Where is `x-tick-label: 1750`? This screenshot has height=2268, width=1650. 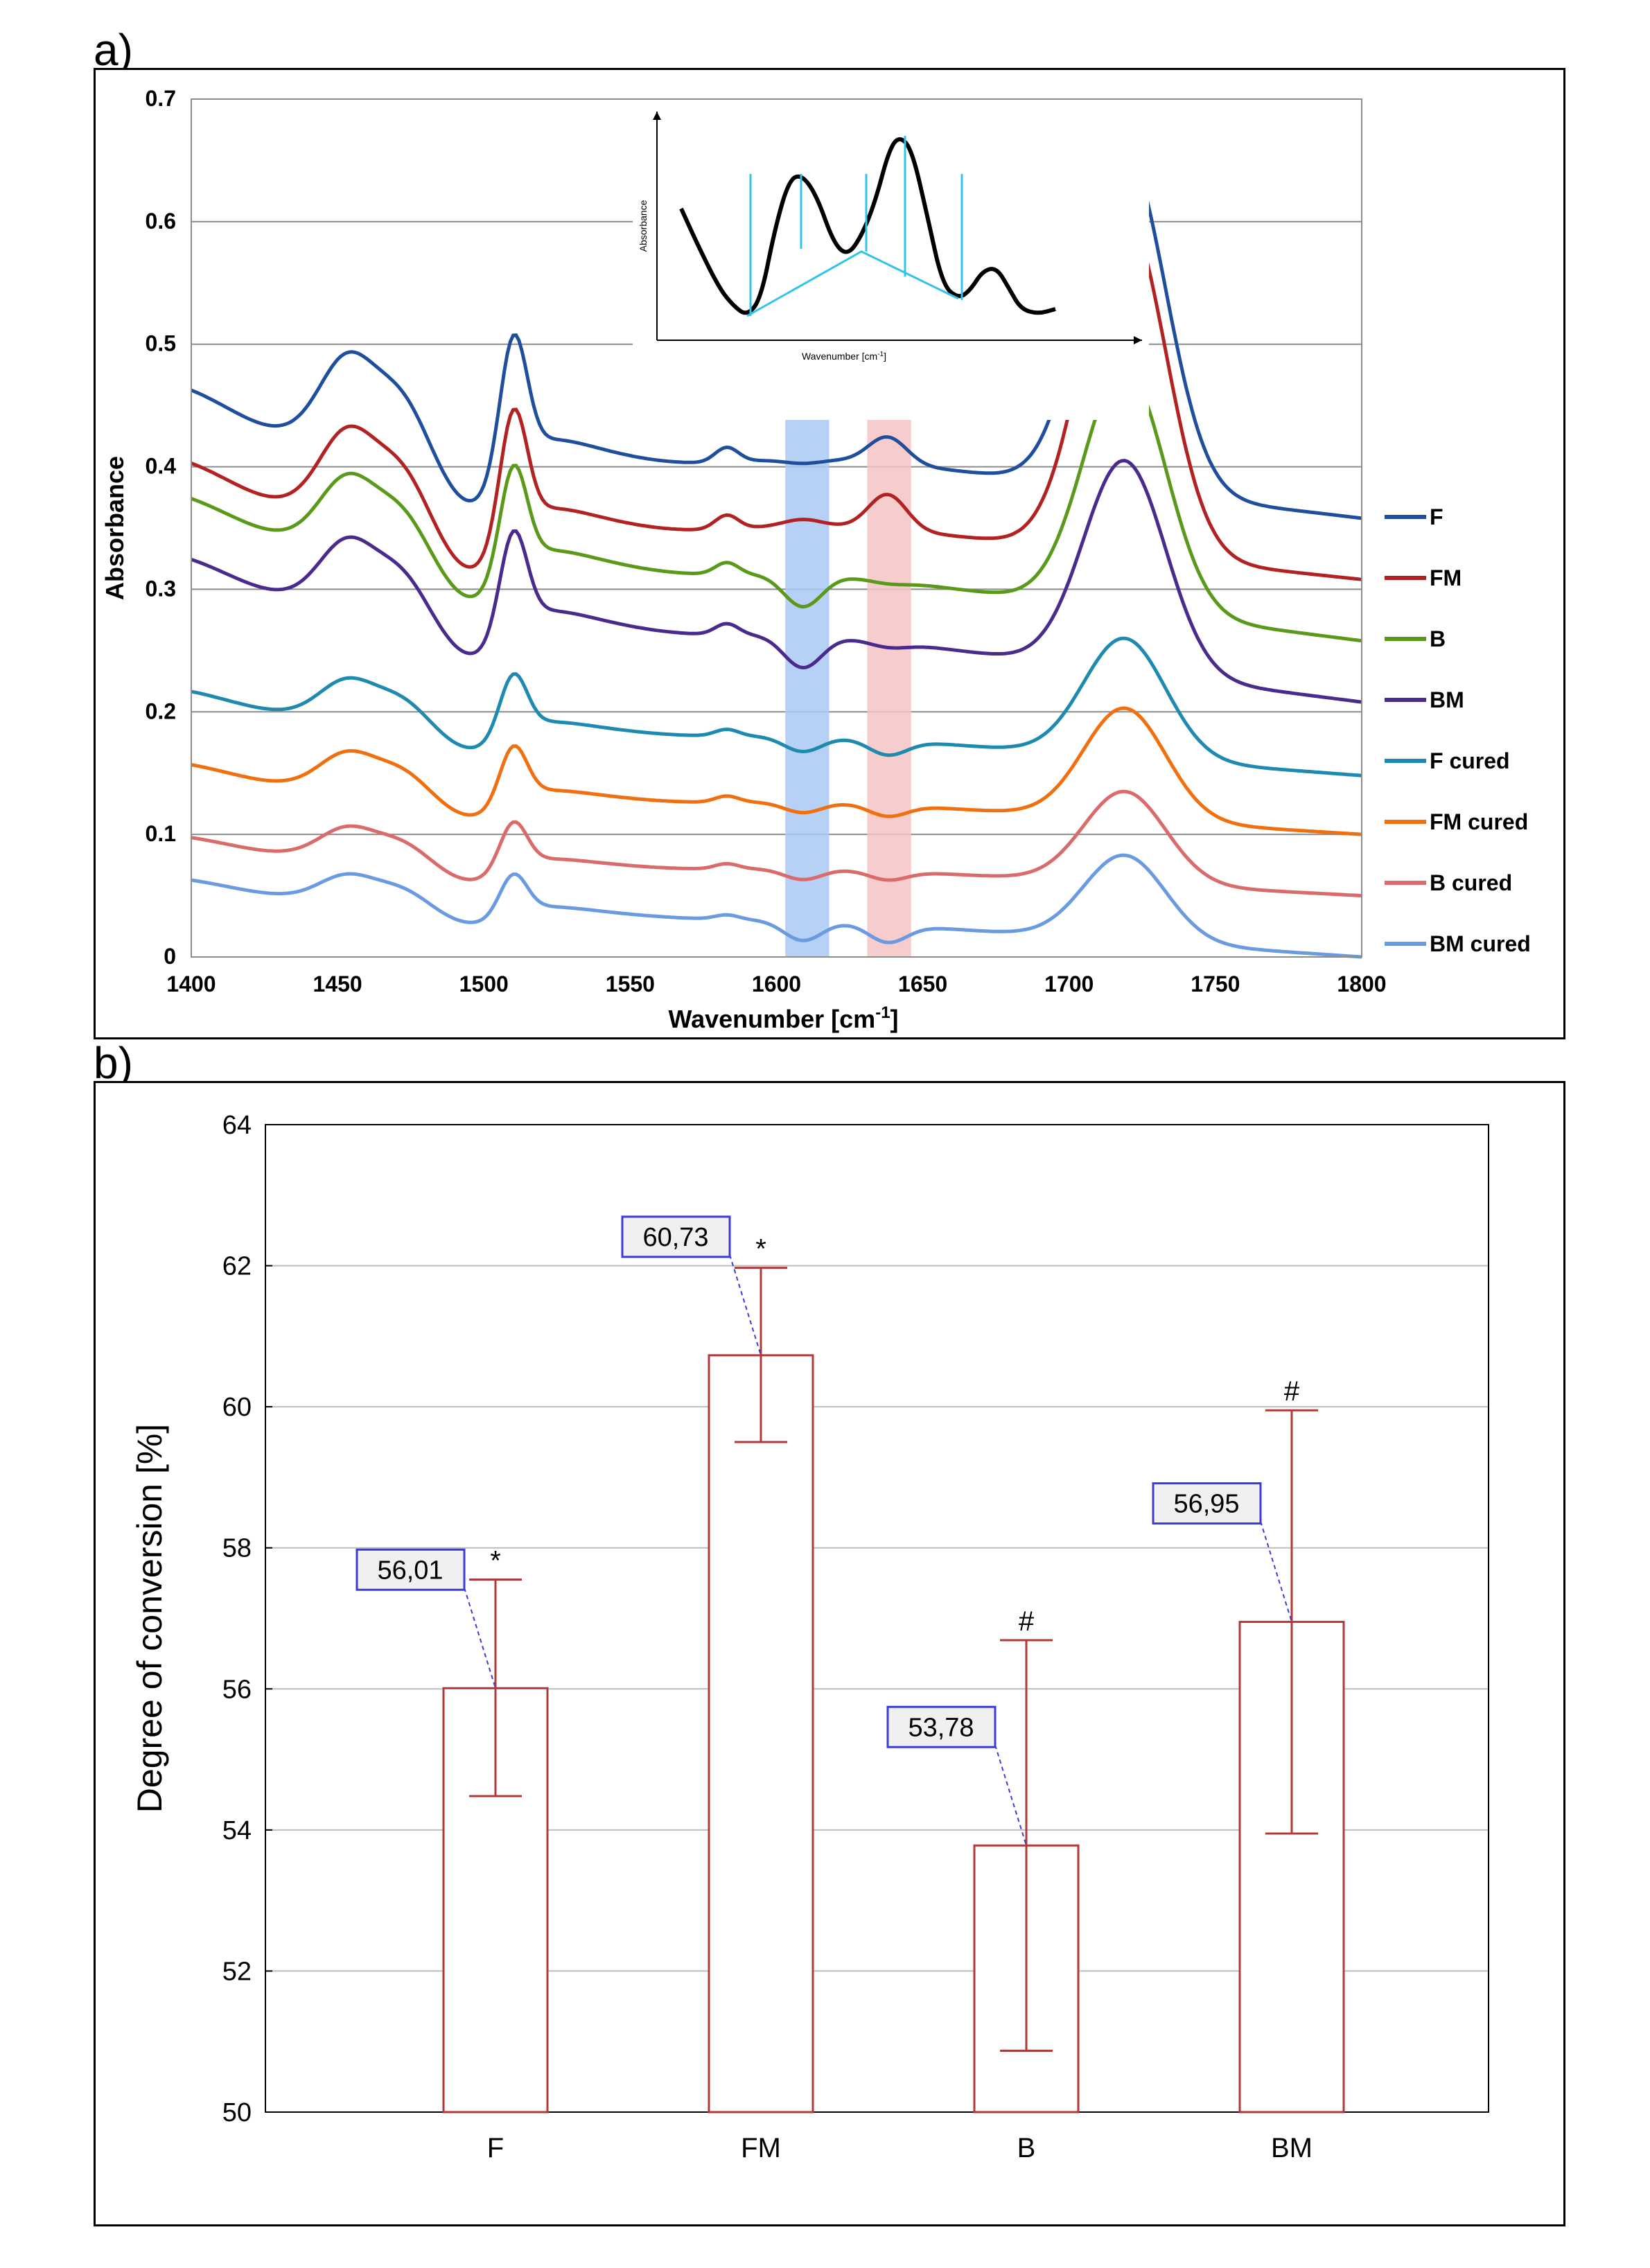
x-tick-label: 1750 is located at coordinates (1215, 984).